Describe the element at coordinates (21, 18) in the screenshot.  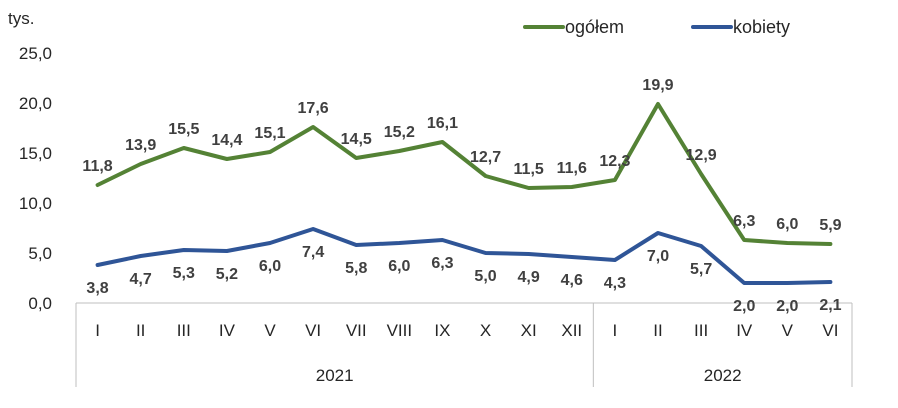
I see `y-axis-unit-label: tys.` at that location.